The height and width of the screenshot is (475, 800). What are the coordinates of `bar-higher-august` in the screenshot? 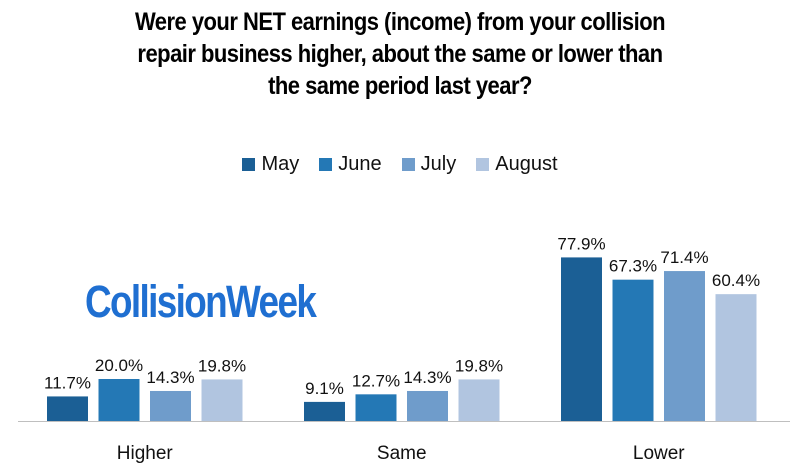 It's located at (222, 400).